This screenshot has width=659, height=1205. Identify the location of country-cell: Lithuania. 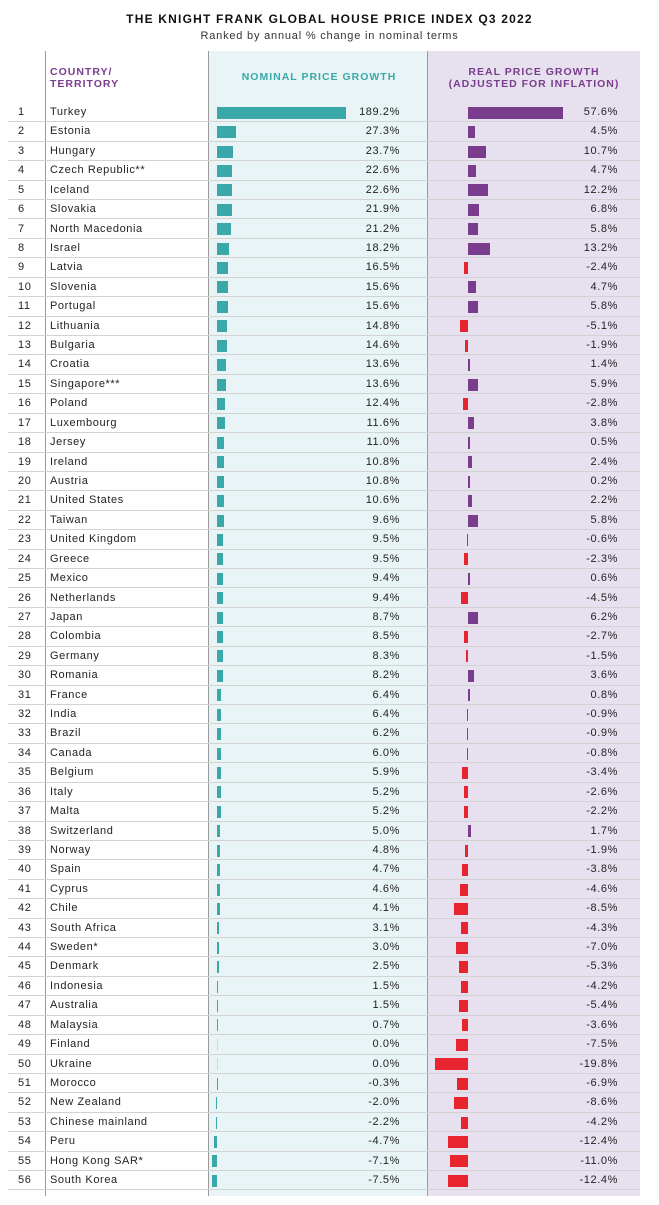
(75, 325).